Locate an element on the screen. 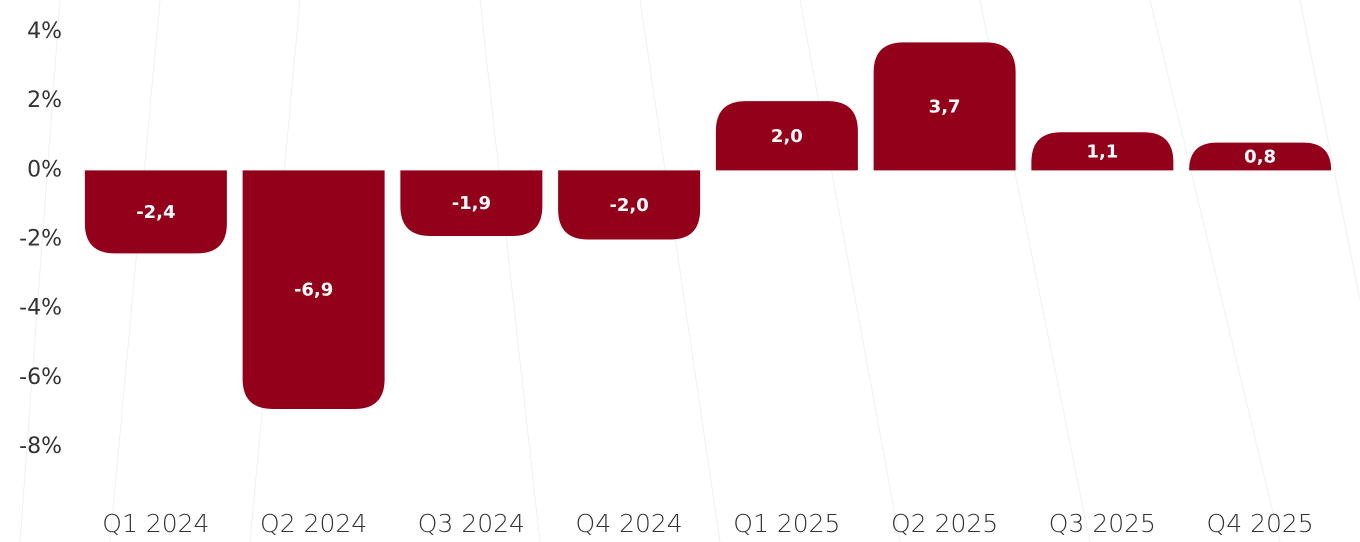 The height and width of the screenshot is (542, 1360). value-label: 2,0 is located at coordinates (787, 136).